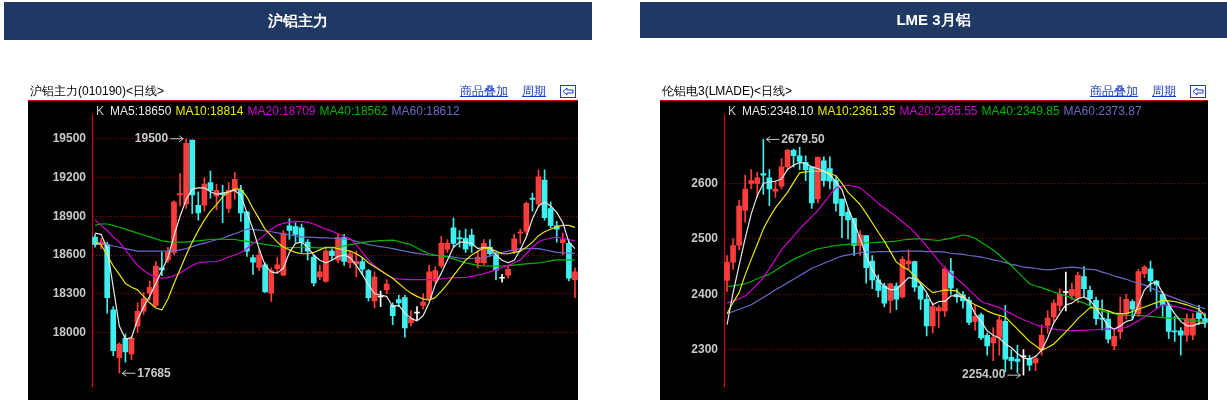 The height and width of the screenshot is (410, 1227). I want to click on text: MA20:18709, so click(281, 111).